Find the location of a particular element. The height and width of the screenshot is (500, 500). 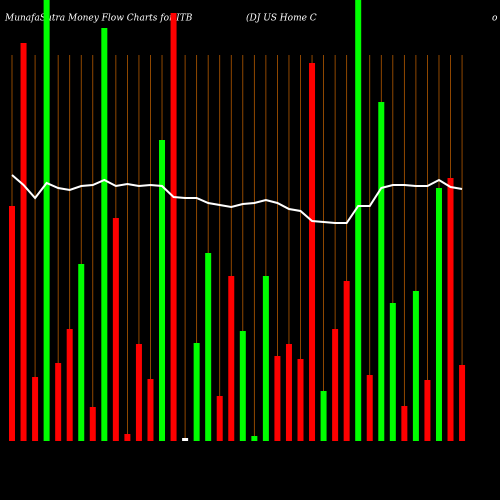

edge-text: o is located at coordinates (495, 19).